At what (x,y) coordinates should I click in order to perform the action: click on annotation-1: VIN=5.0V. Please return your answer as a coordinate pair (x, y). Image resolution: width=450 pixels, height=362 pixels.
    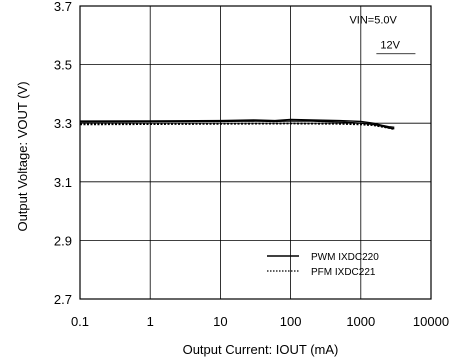
    Looking at the image, I should click on (373, 21).